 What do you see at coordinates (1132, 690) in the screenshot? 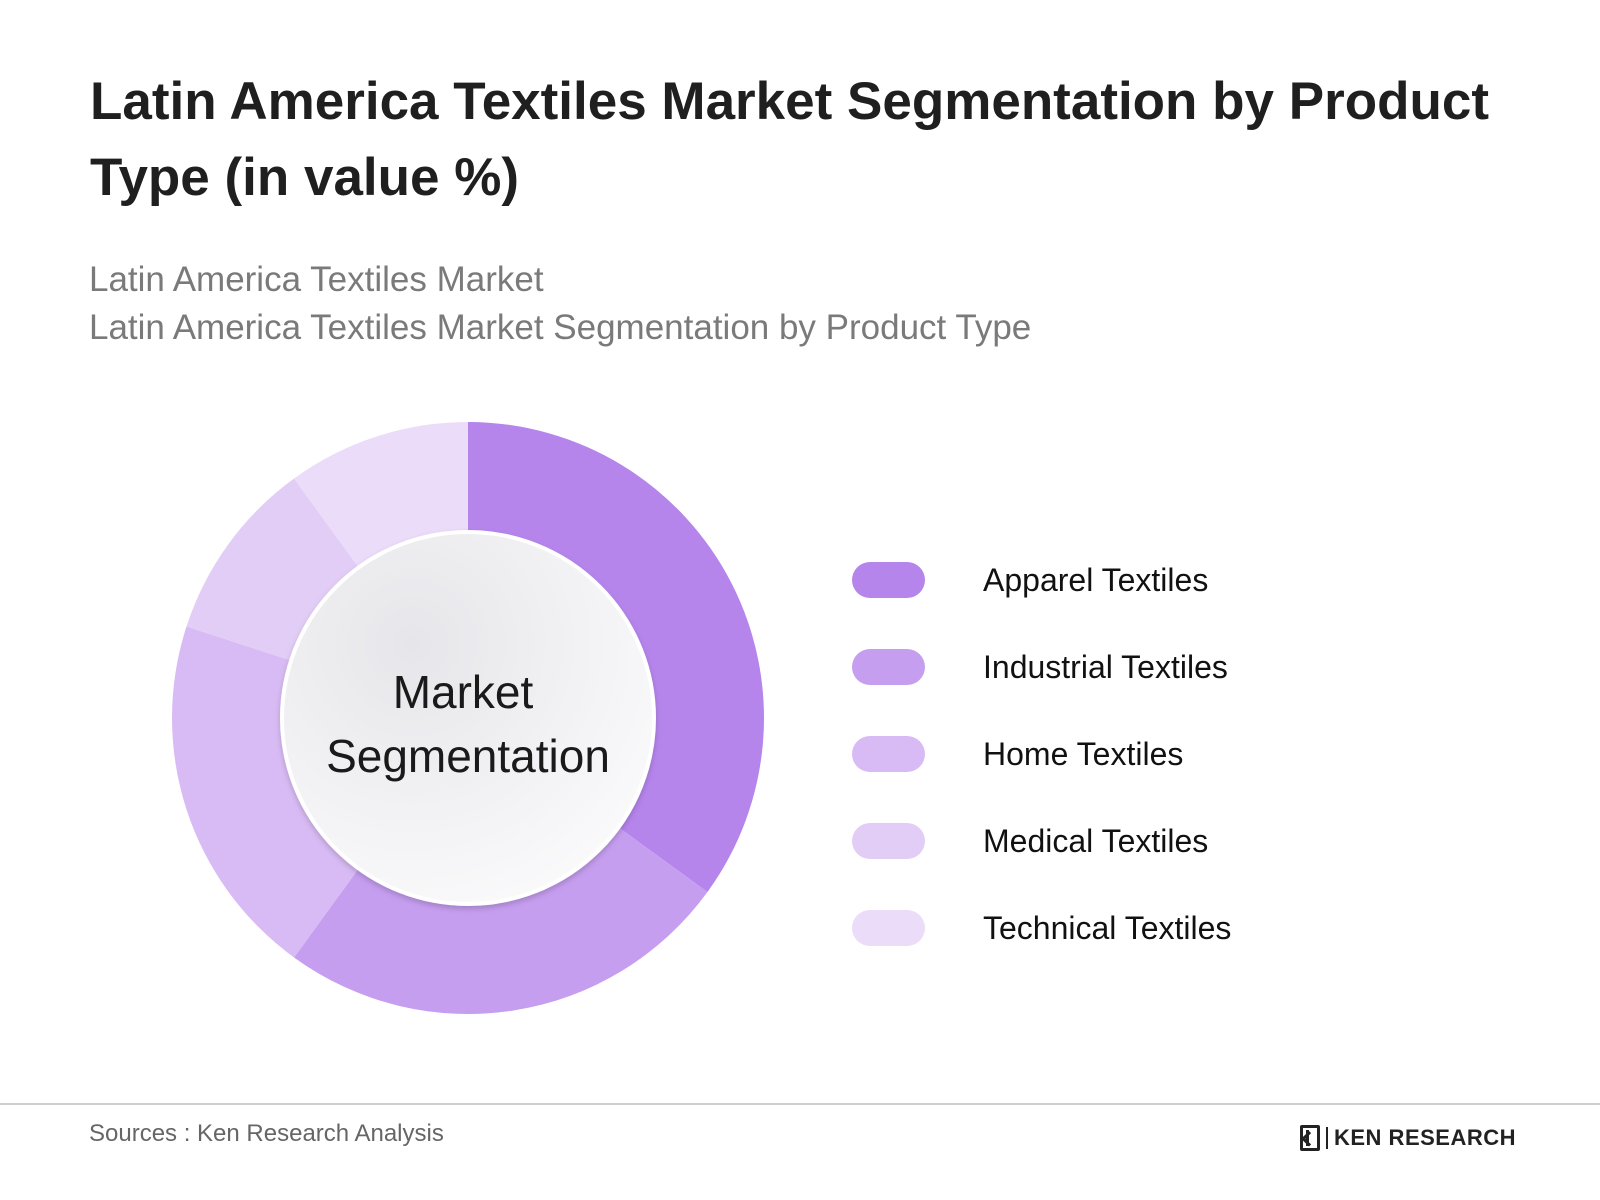
I see `legend-item-industrial: Industrial Textiles` at bounding box center [1132, 690].